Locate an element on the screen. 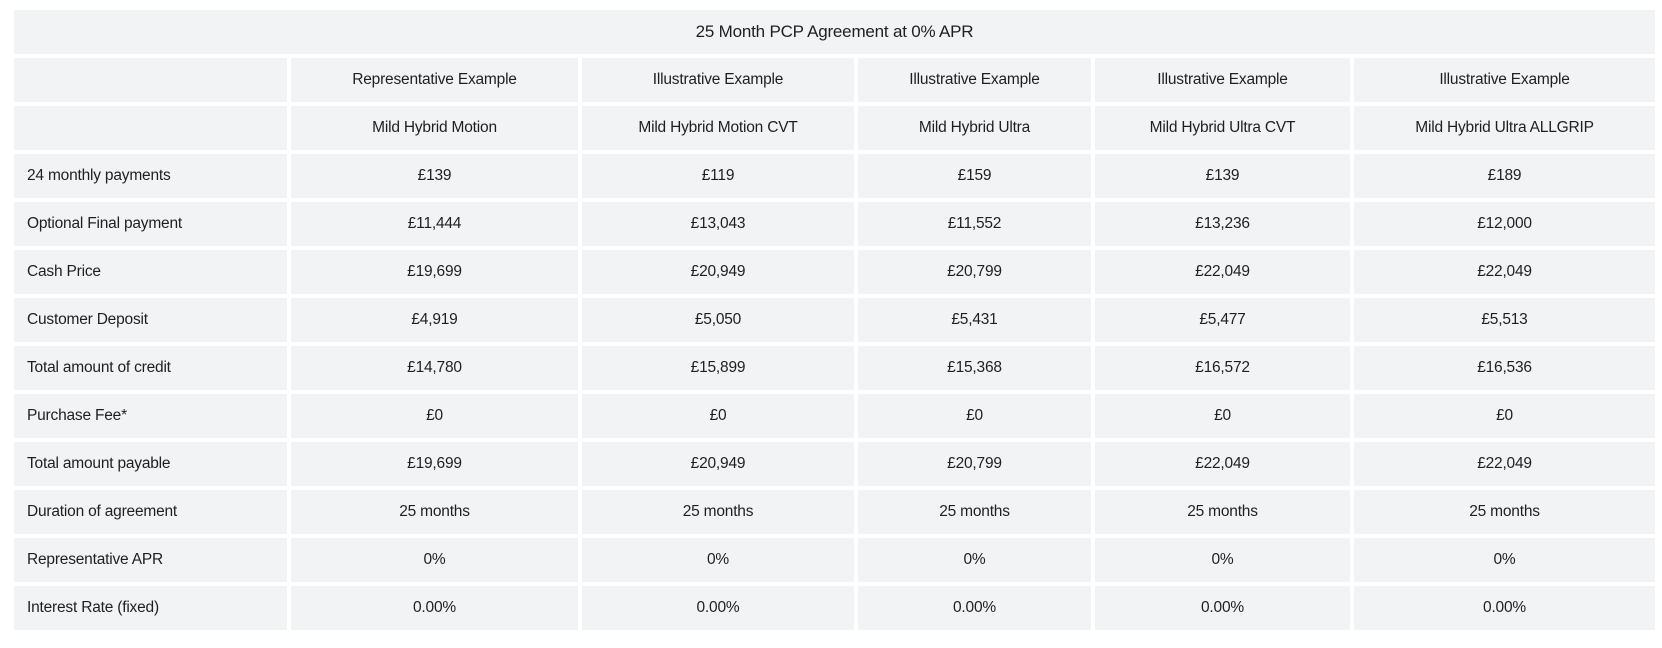 The image size is (1662, 648). row-label: Optional Final payment is located at coordinates (150, 224).